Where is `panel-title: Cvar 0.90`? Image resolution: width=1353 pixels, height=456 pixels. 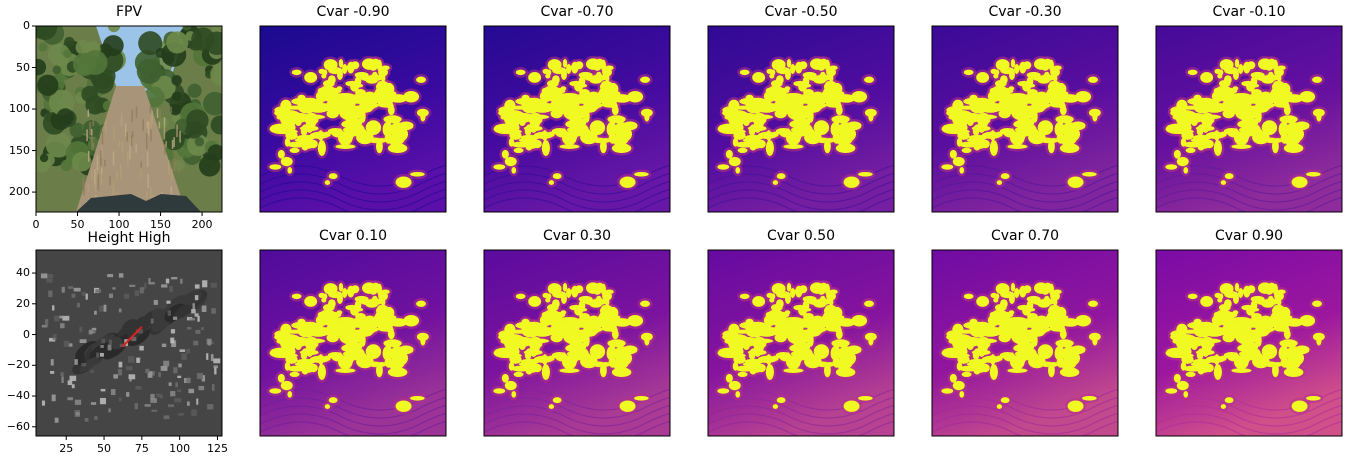
panel-title: Cvar 0.90 is located at coordinates (1249, 236).